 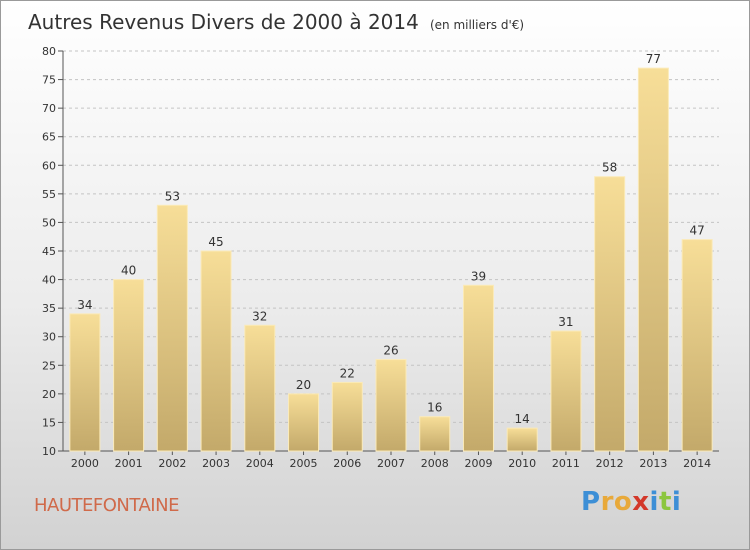 I want to click on bar-2010, so click(x=522, y=439).